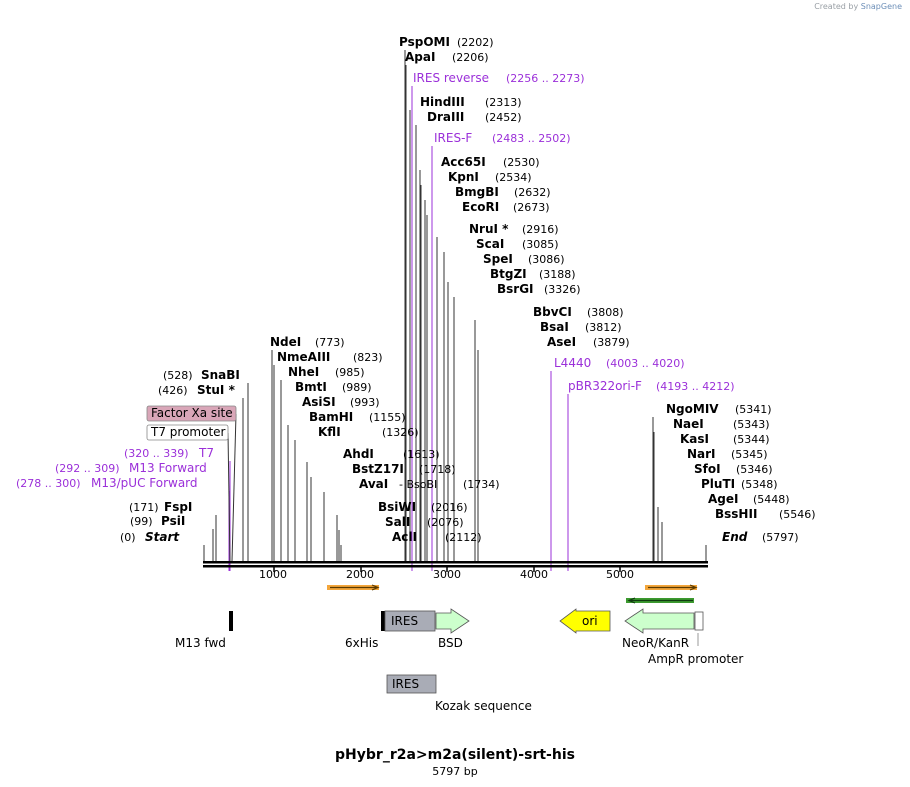 The width and height of the screenshot is (910, 787). Describe the element at coordinates (539, 289) in the screenshot. I see `site-bsrgi: BsrGI (3326)` at that location.